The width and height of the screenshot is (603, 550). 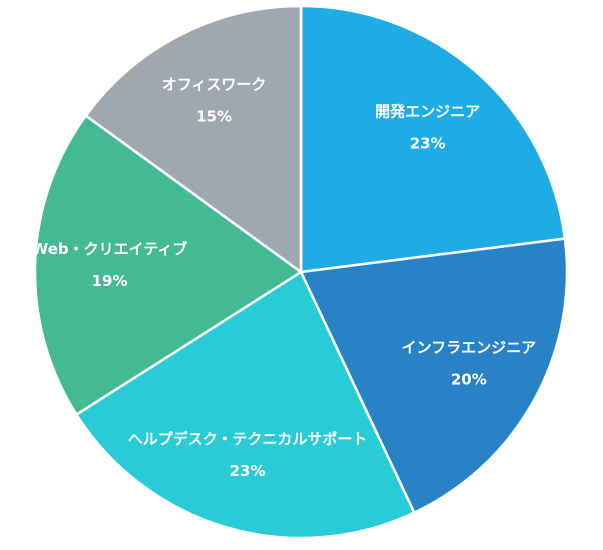 What do you see at coordinates (214, 116) in the screenshot?
I see `slice-value-label-4: 15%` at bounding box center [214, 116].